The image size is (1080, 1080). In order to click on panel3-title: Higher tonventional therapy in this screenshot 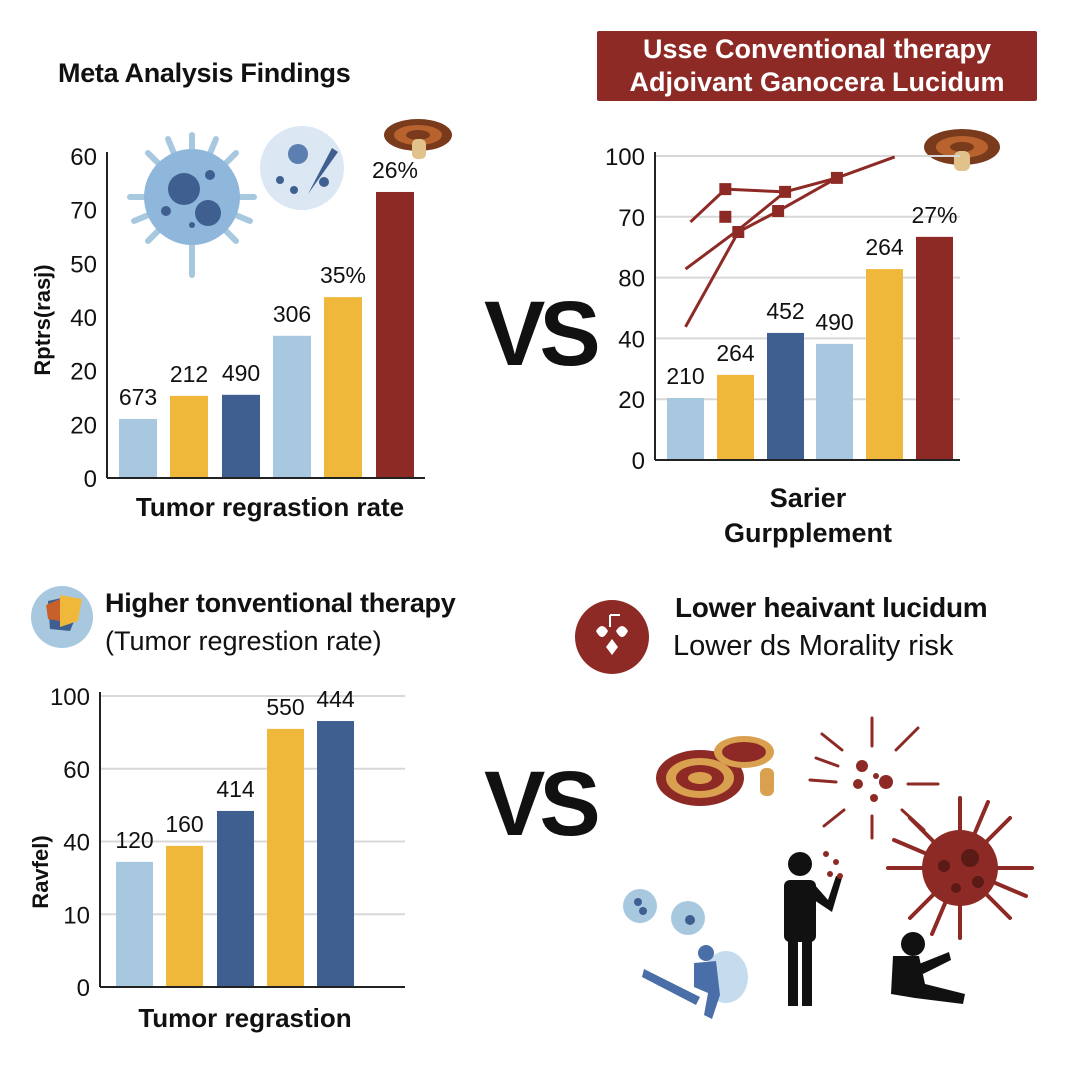, I will do `click(280, 603)`.